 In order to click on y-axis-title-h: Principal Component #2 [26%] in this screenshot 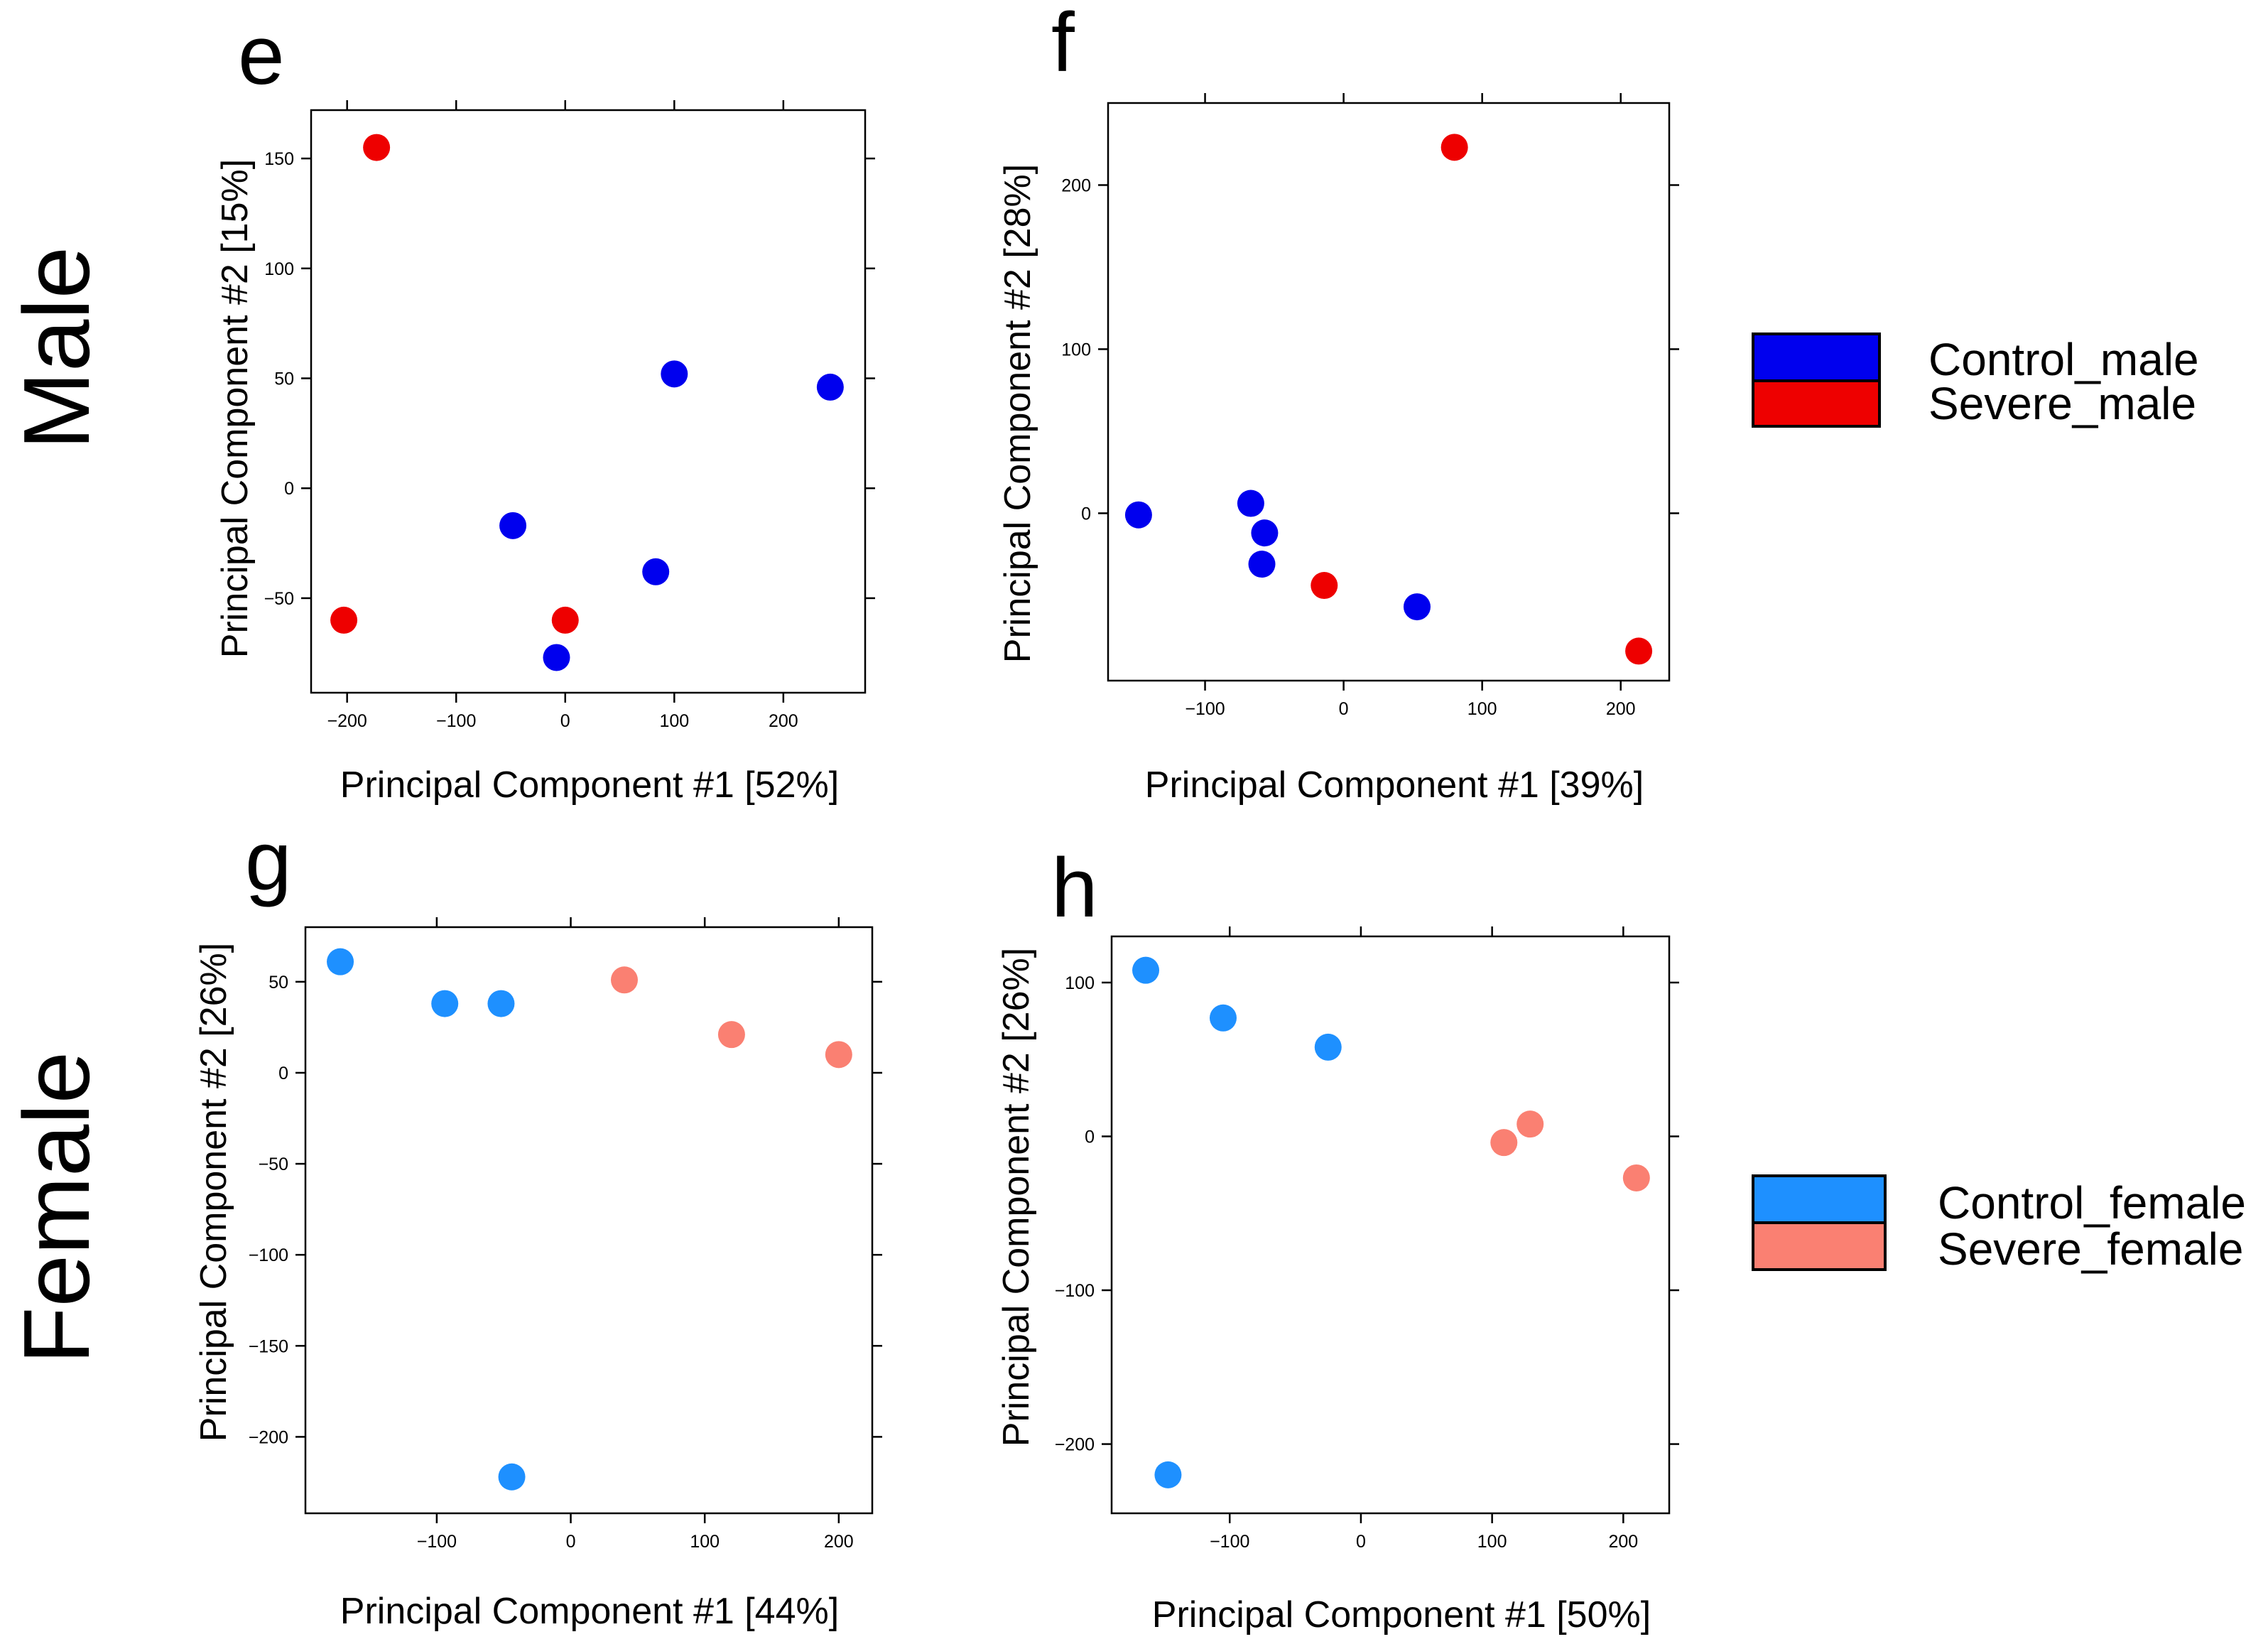, I will do `click(1016, 1197)`.